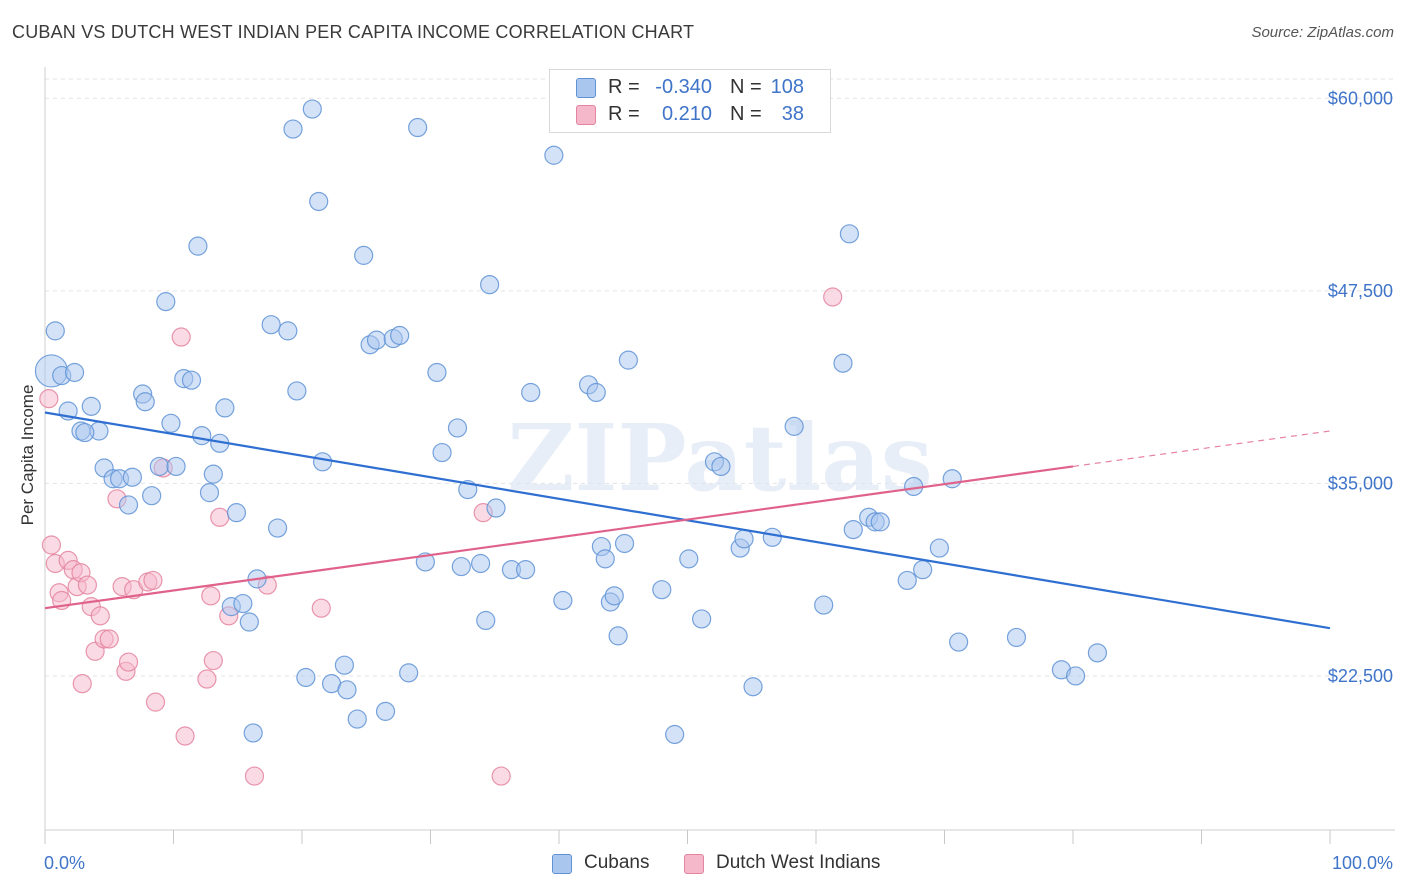  What do you see at coordinates (27, 455) in the screenshot?
I see `y-axis-label: Per Capita Income` at bounding box center [27, 455].